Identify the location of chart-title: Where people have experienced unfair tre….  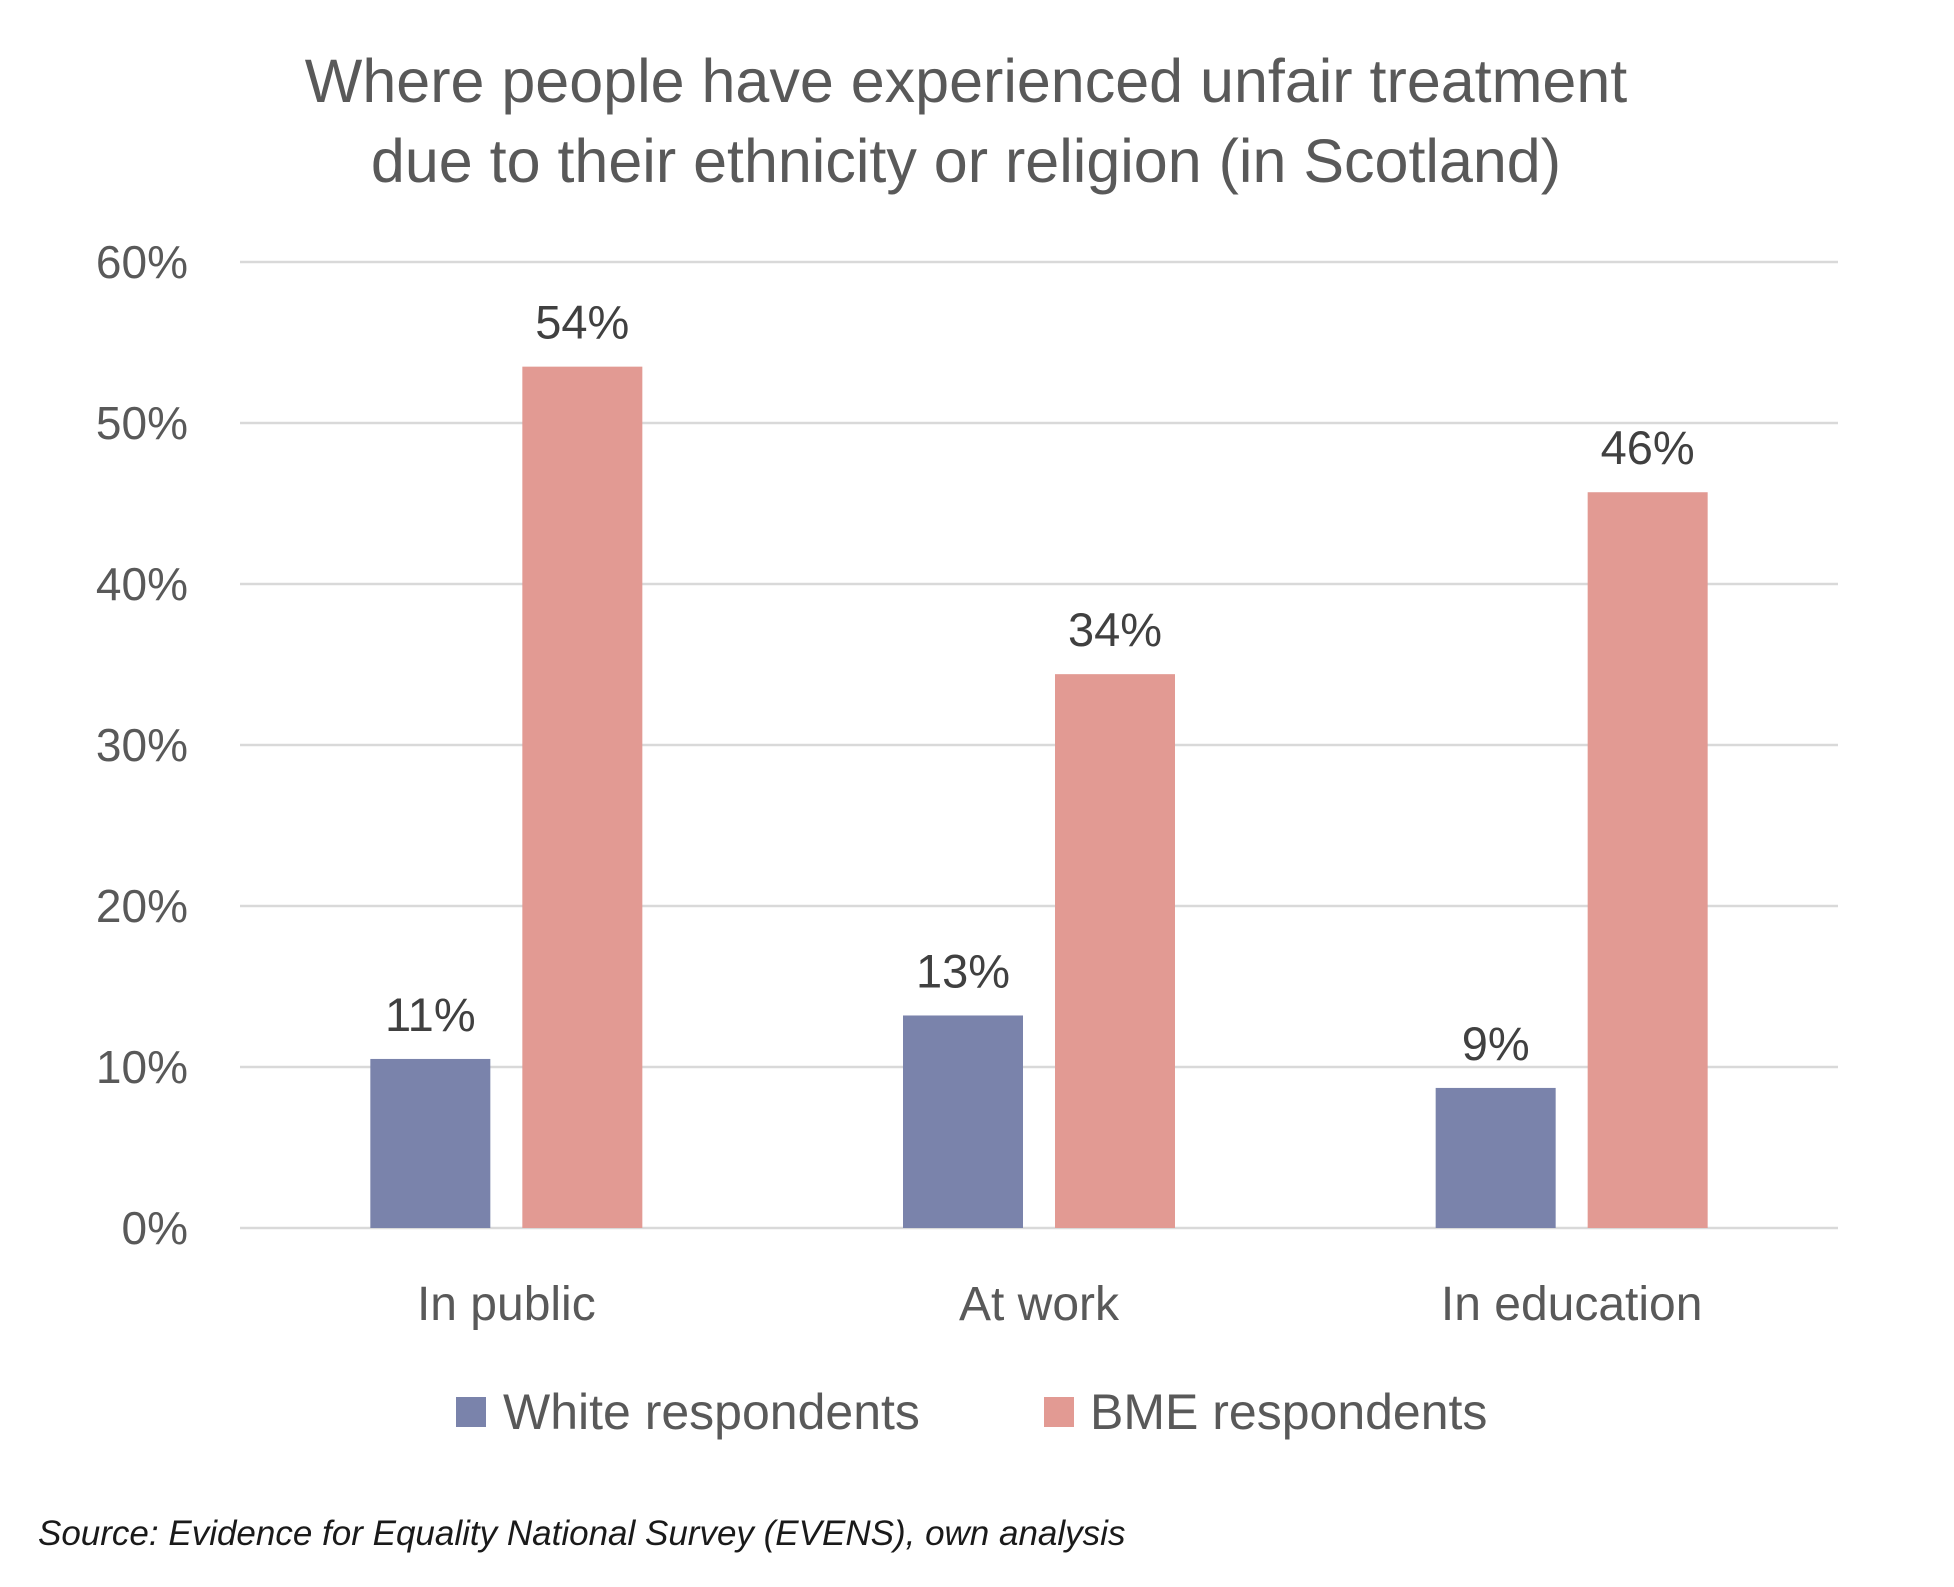
(966, 121).